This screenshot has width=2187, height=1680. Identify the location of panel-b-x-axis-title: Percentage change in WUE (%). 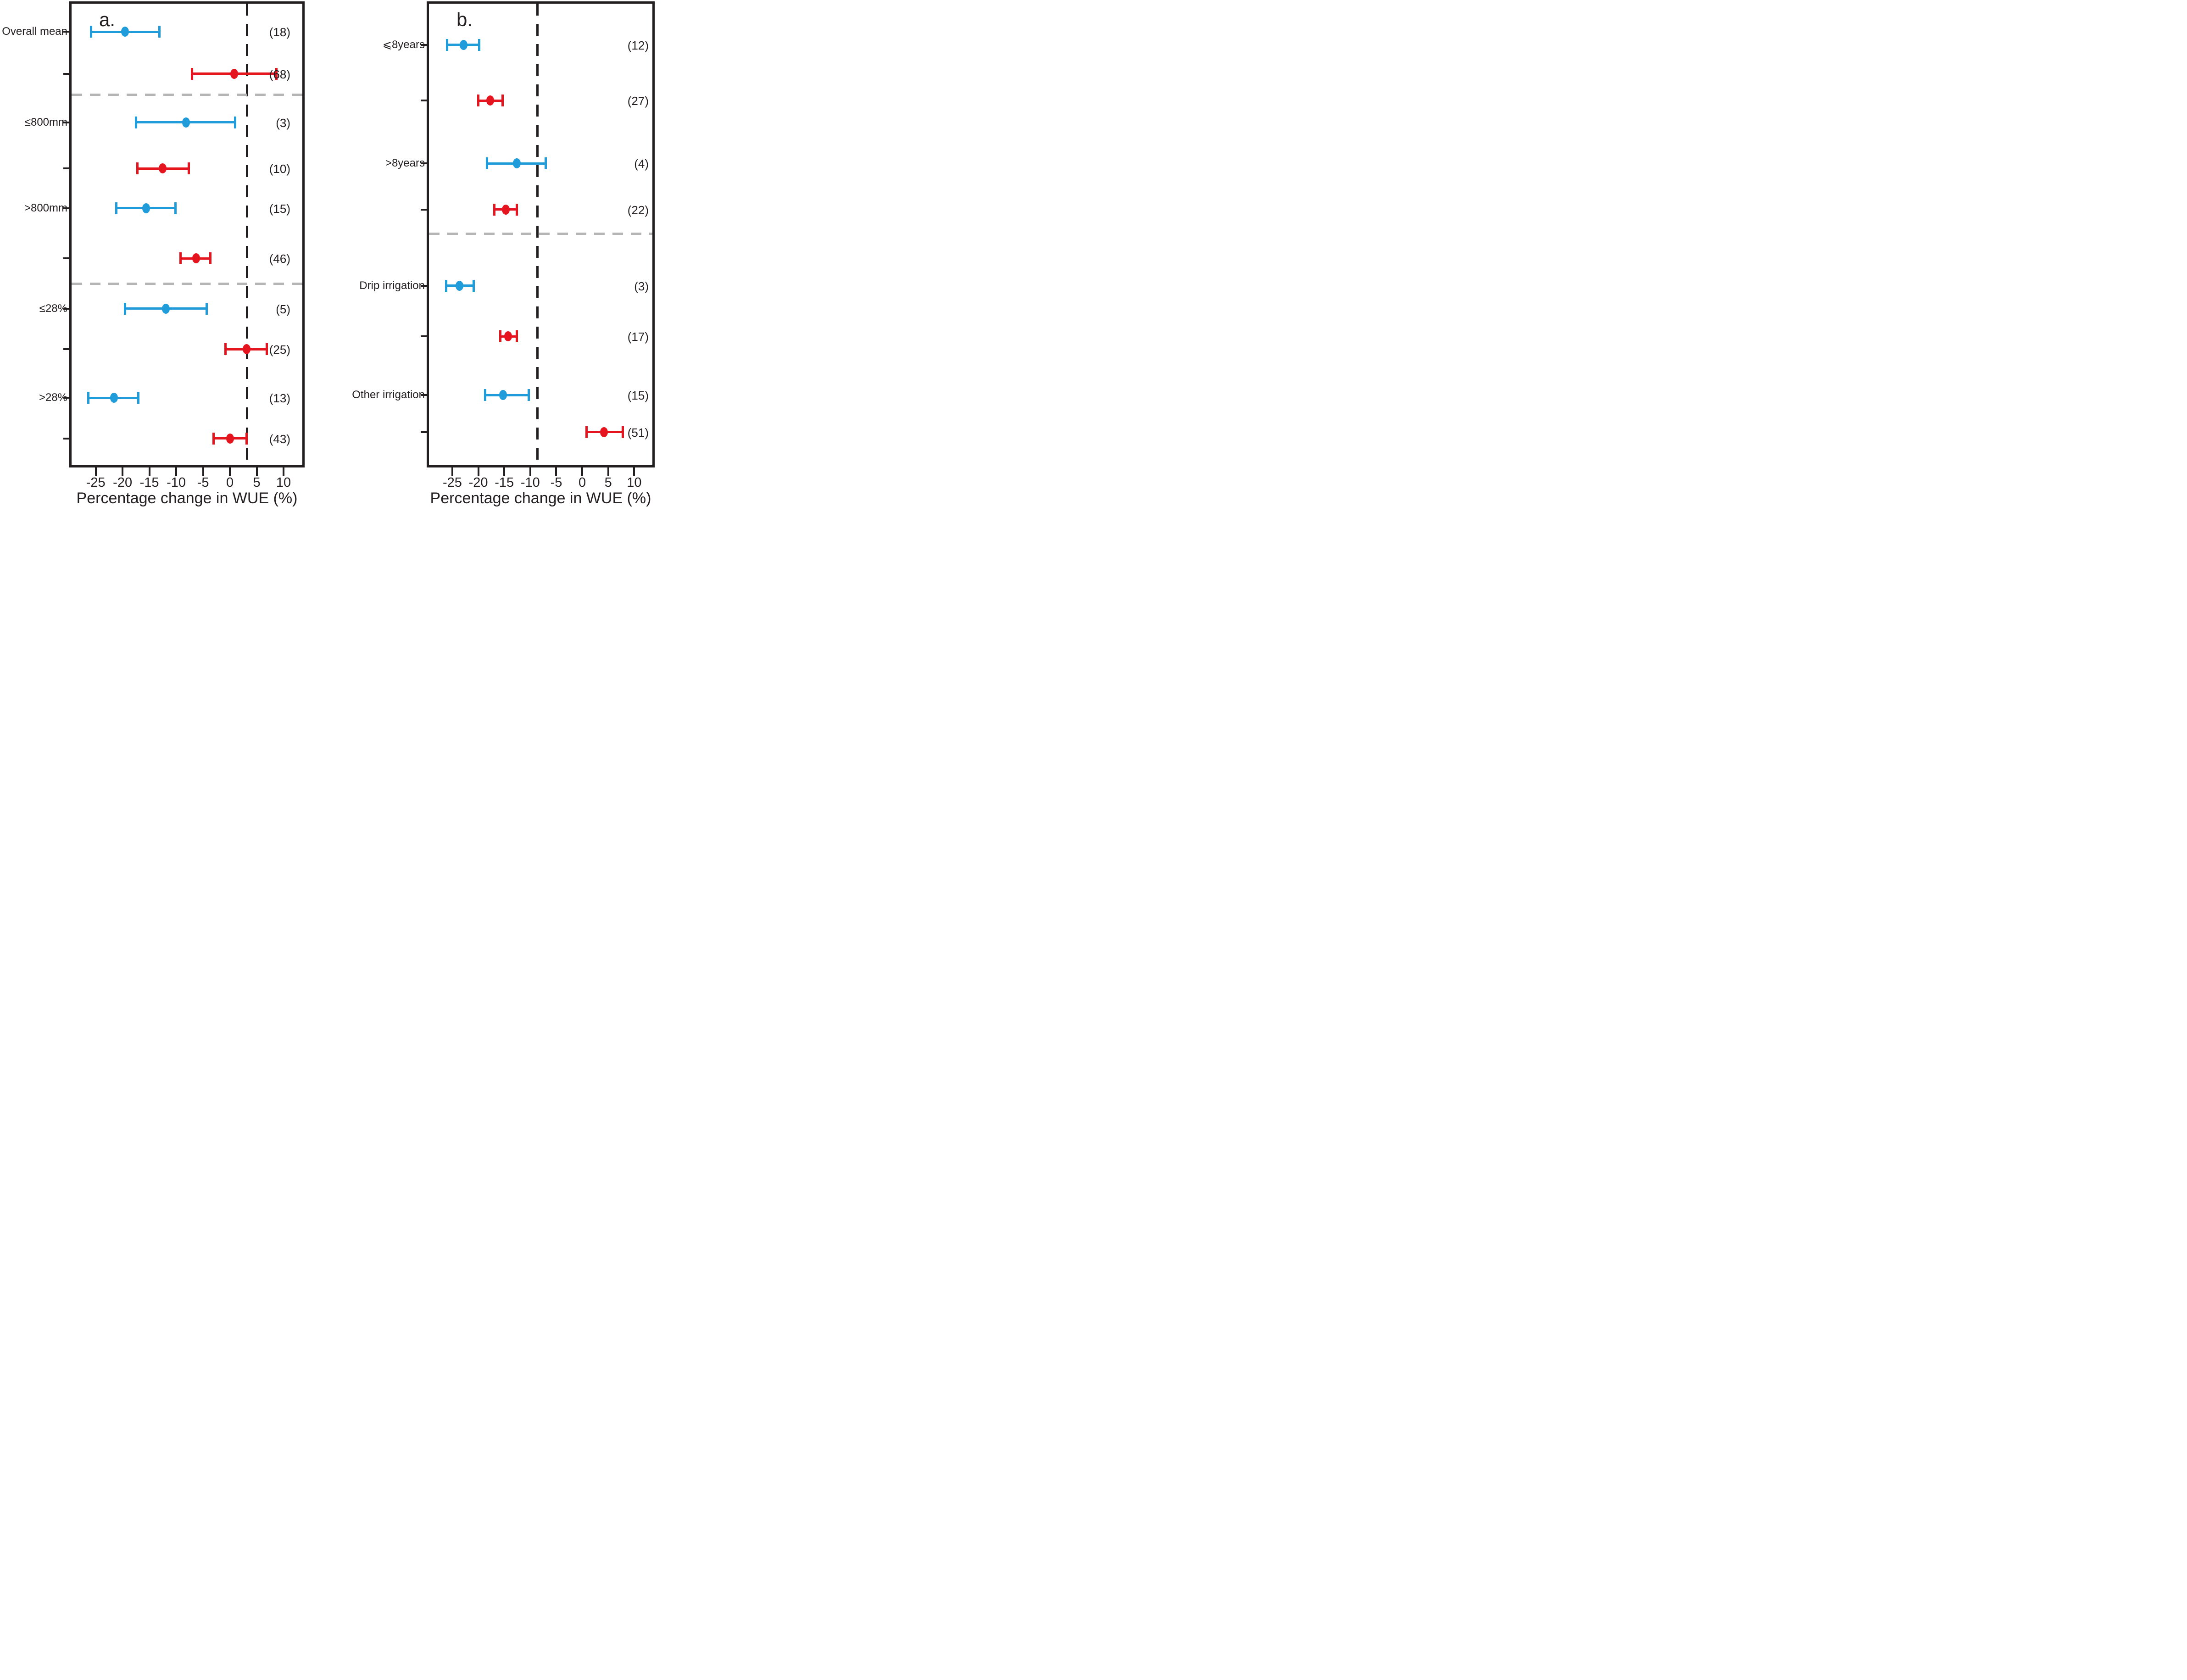
(540, 498).